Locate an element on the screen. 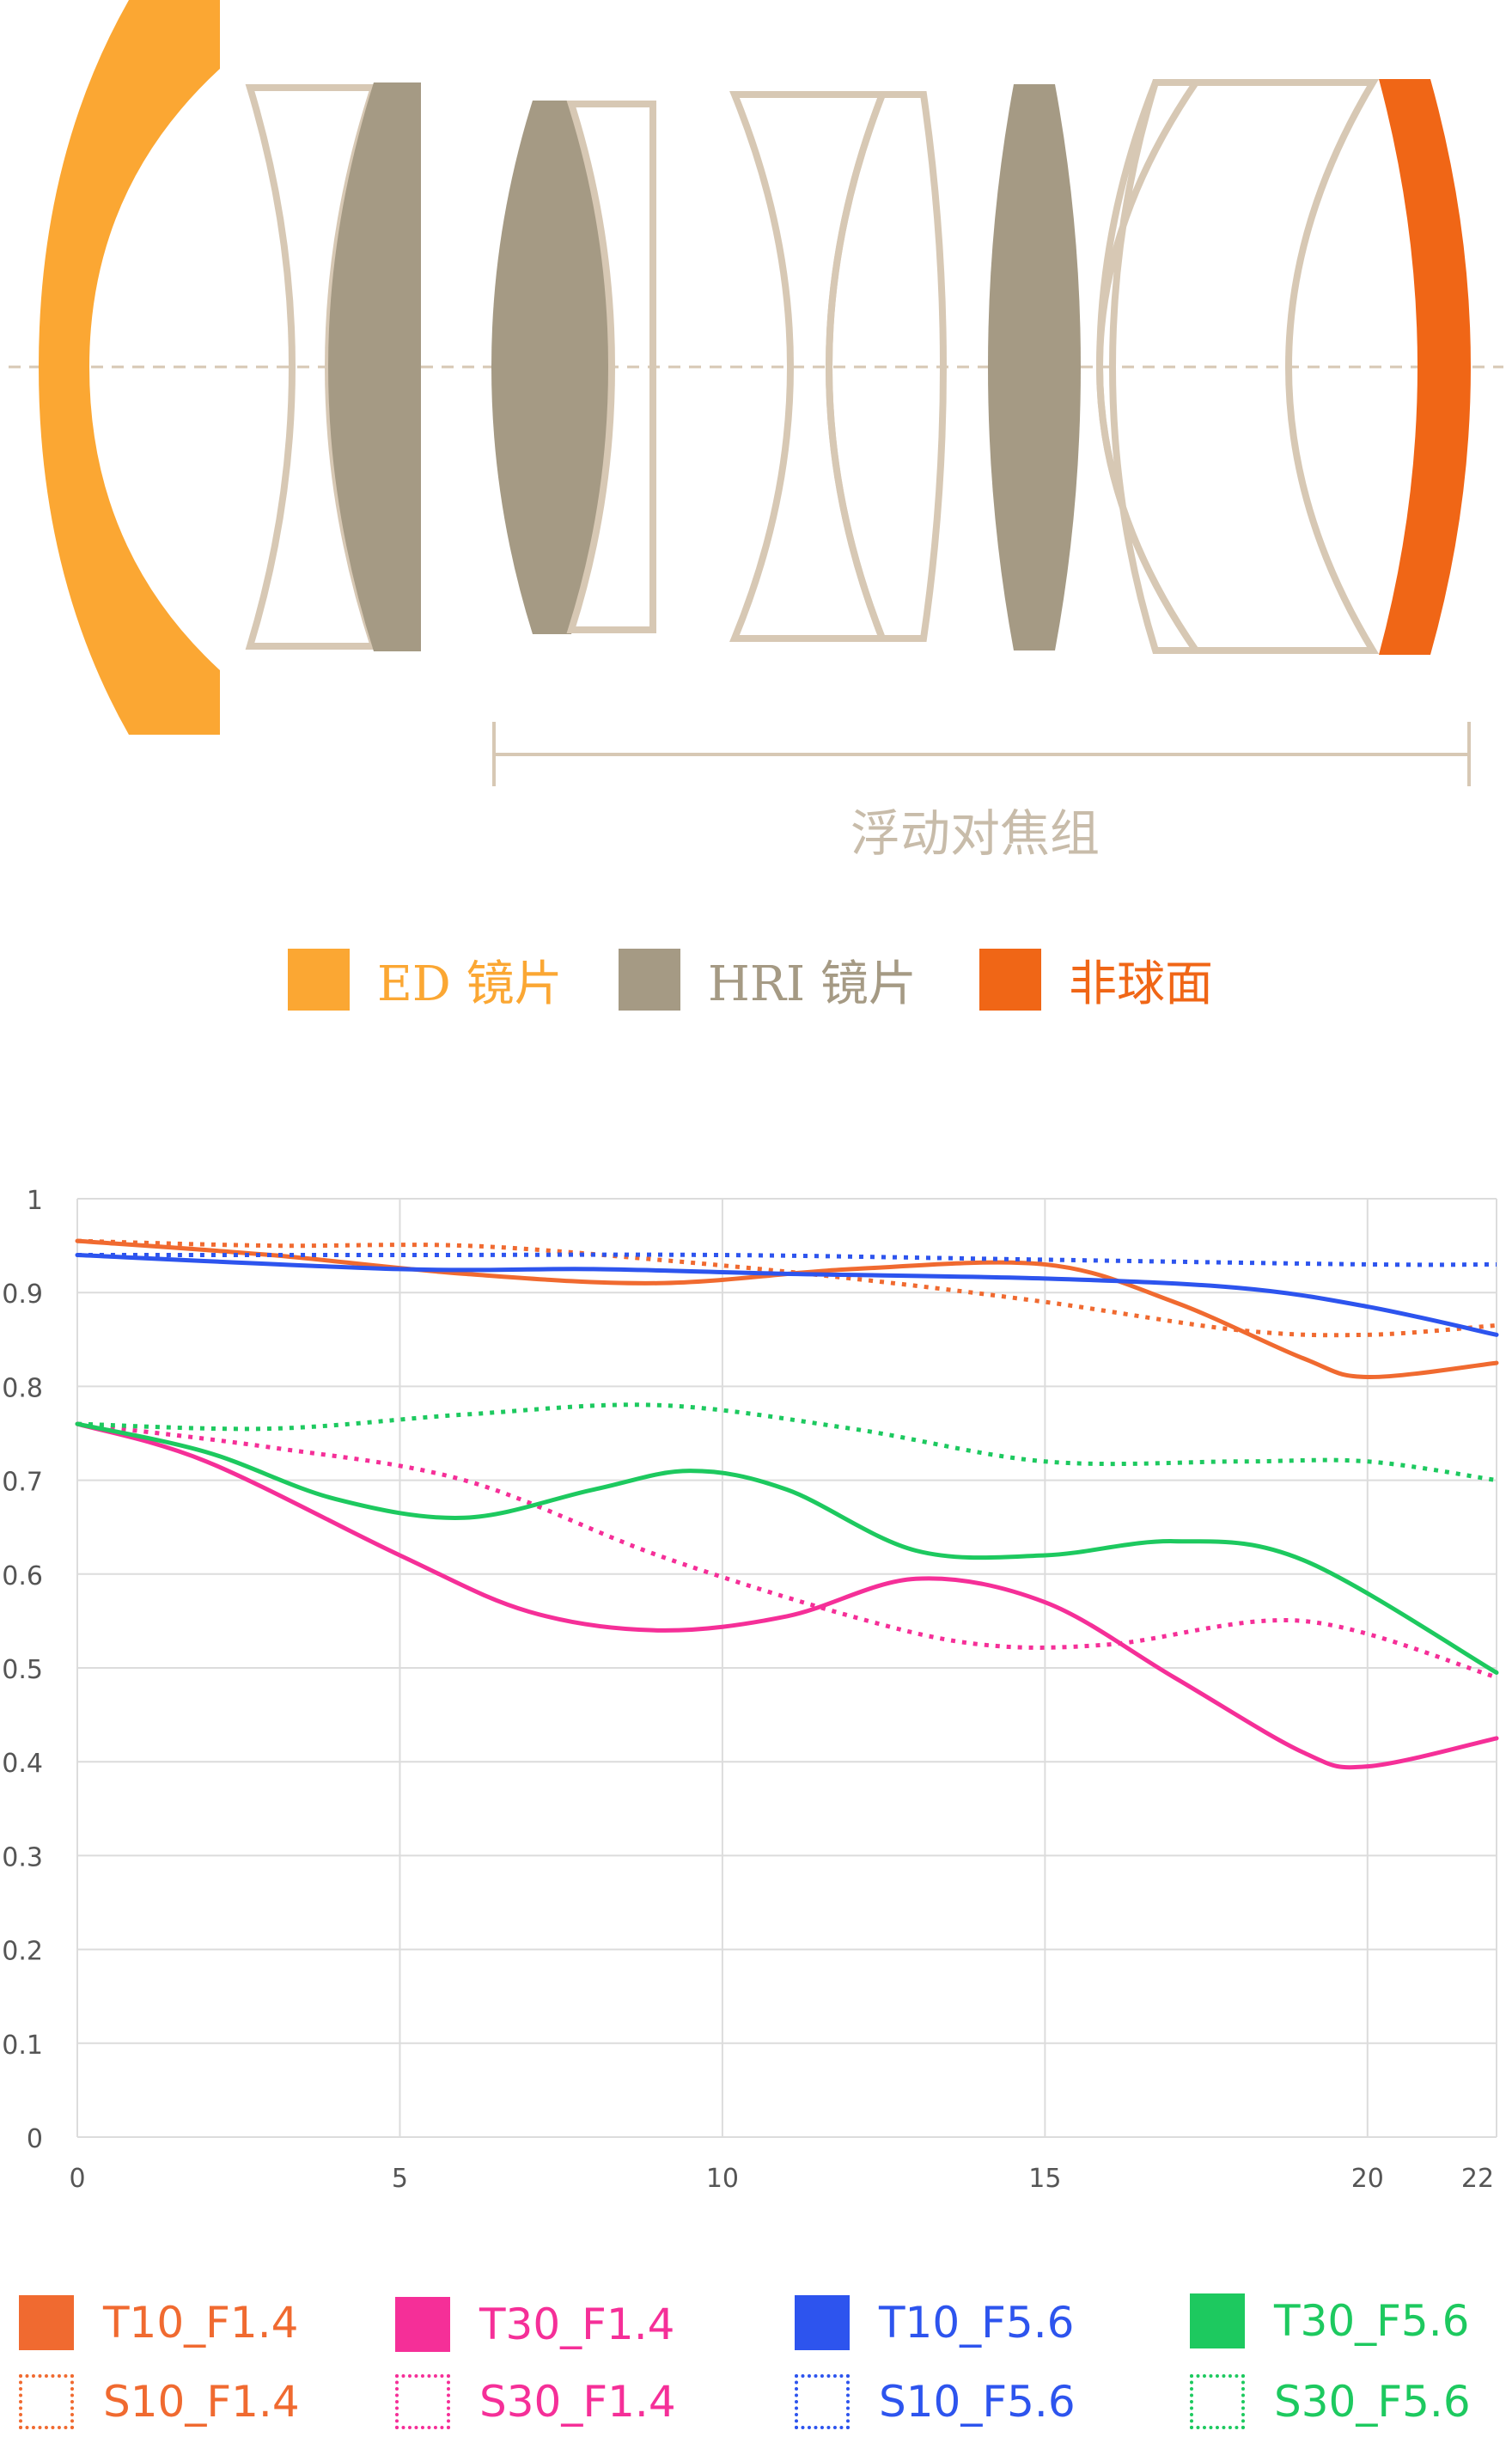 This screenshot has width=1512, height=2443. legend-item-s30-f14: S30_F1.4 is located at coordinates (535, 2402).